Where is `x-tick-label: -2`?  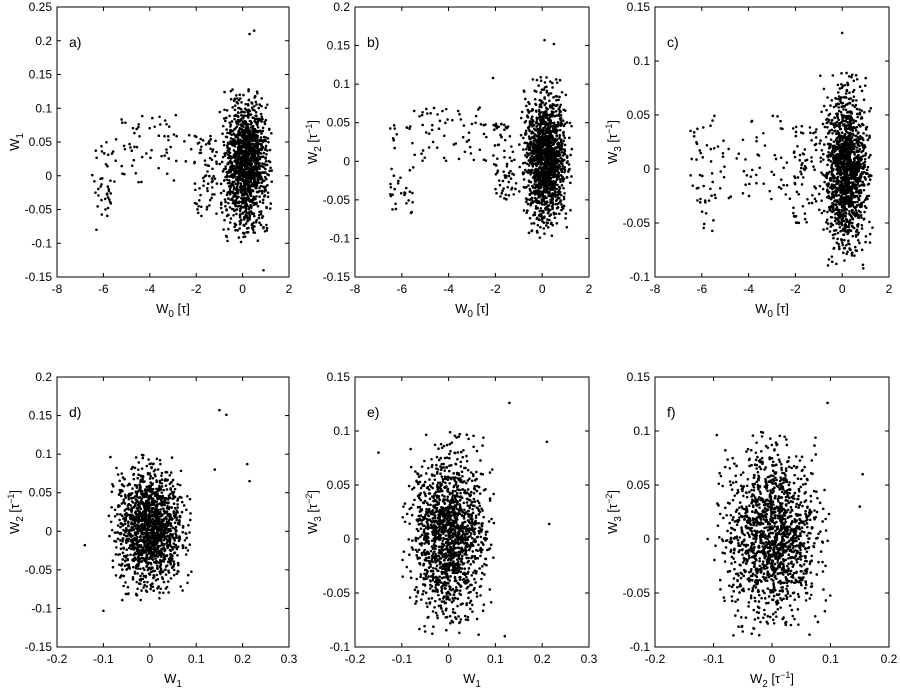 x-tick-label: -2 is located at coordinates (196, 289).